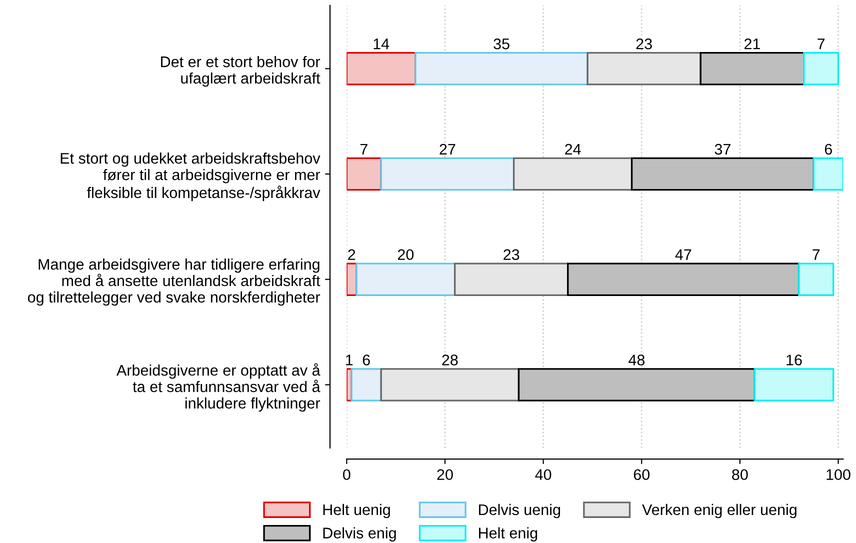 The width and height of the screenshot is (856, 543). I want to click on data-label: 14, so click(382, 44).